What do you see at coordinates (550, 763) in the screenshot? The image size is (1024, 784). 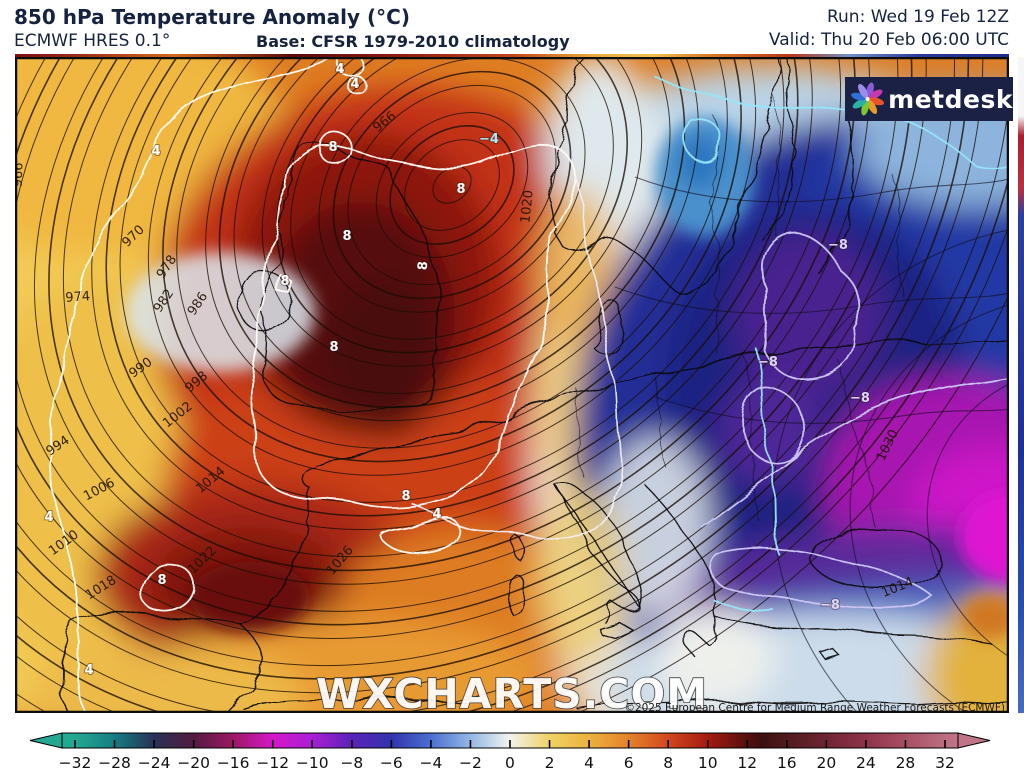 I see `svg-text: 2` at bounding box center [550, 763].